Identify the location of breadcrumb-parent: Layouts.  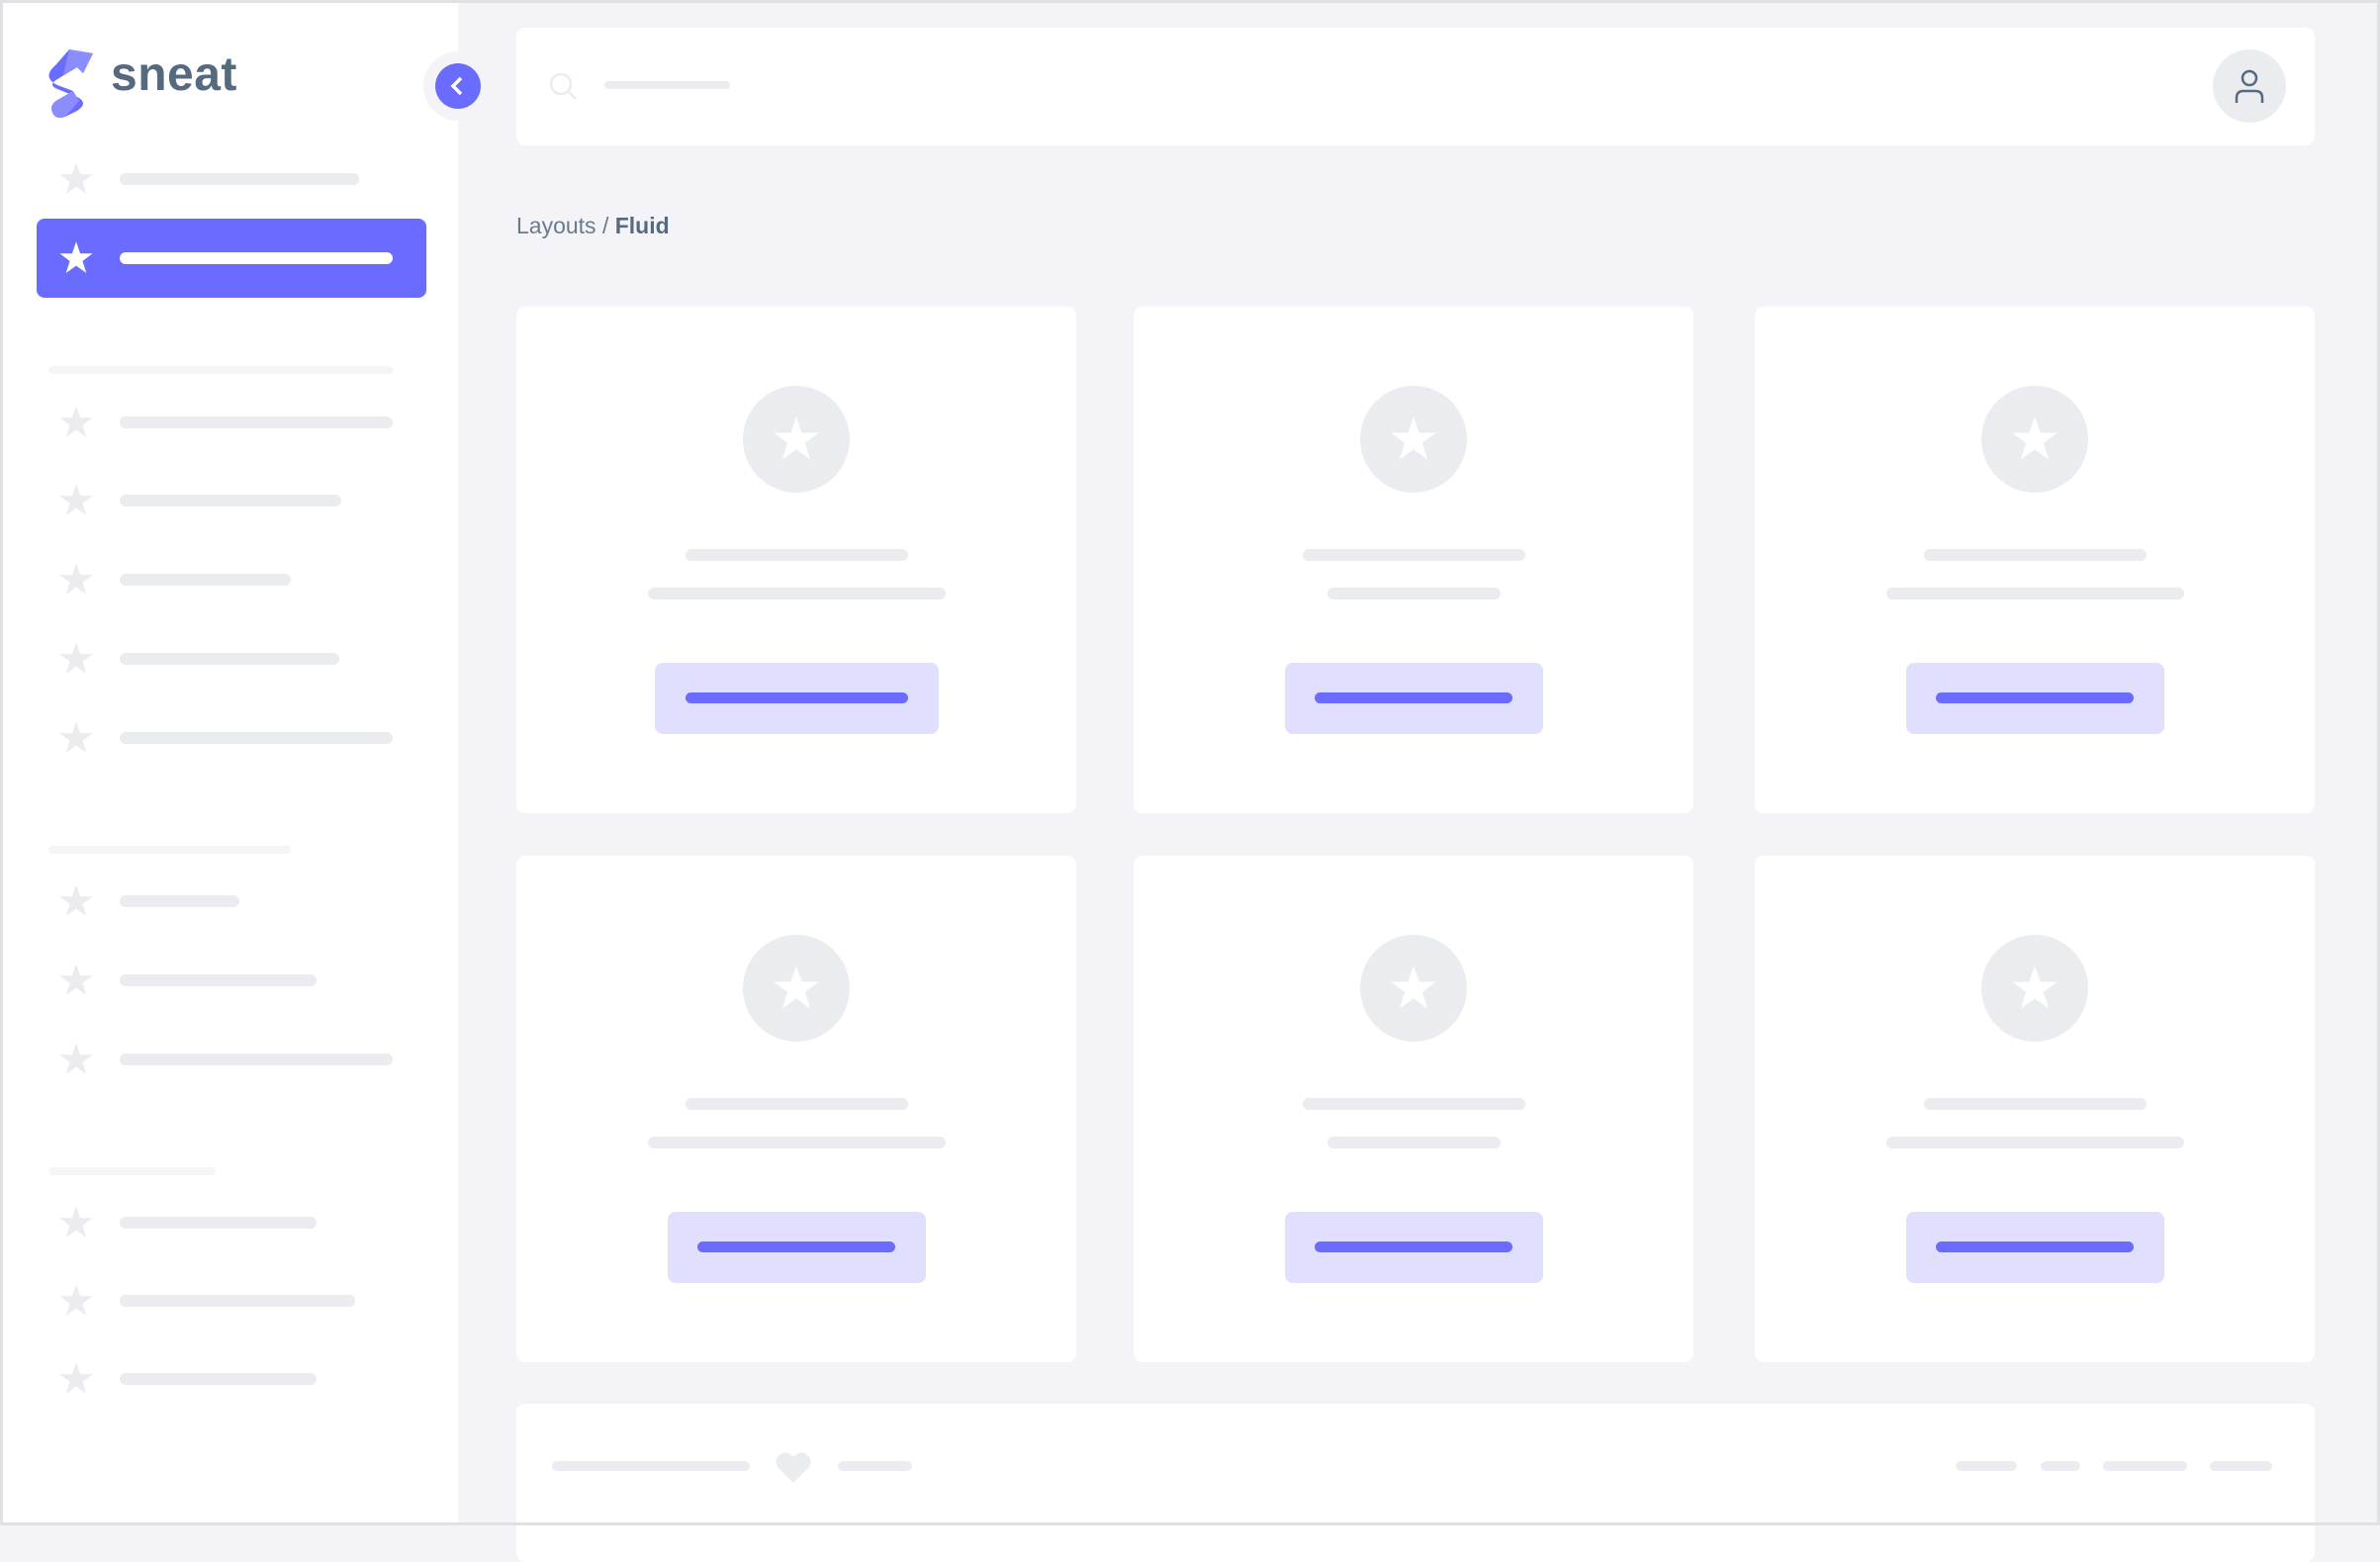
(556, 225).